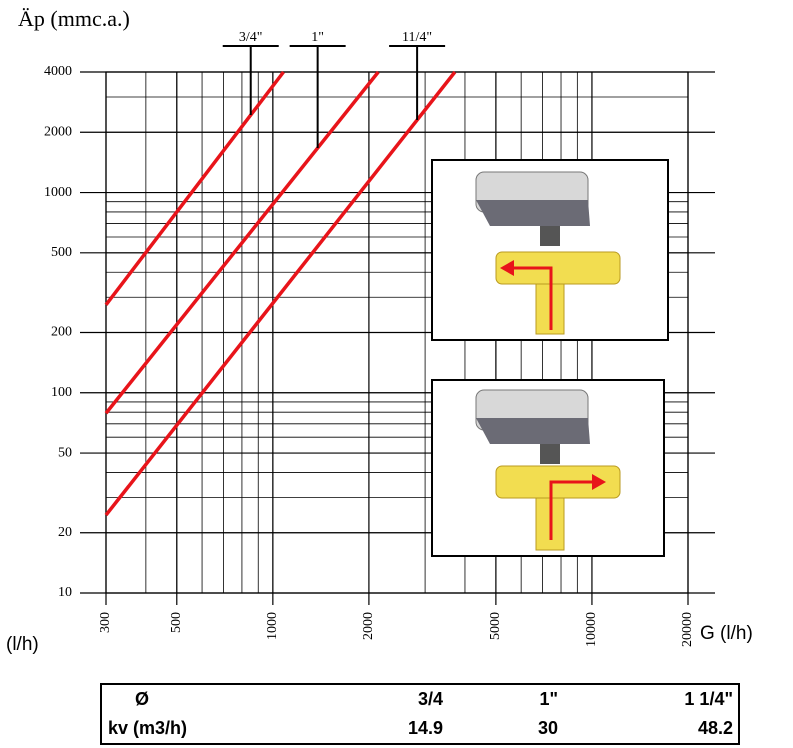 The width and height of the screenshot is (793, 748). Describe the element at coordinates (430, 699) in the screenshot. I see `table-cell: 3/4` at that location.